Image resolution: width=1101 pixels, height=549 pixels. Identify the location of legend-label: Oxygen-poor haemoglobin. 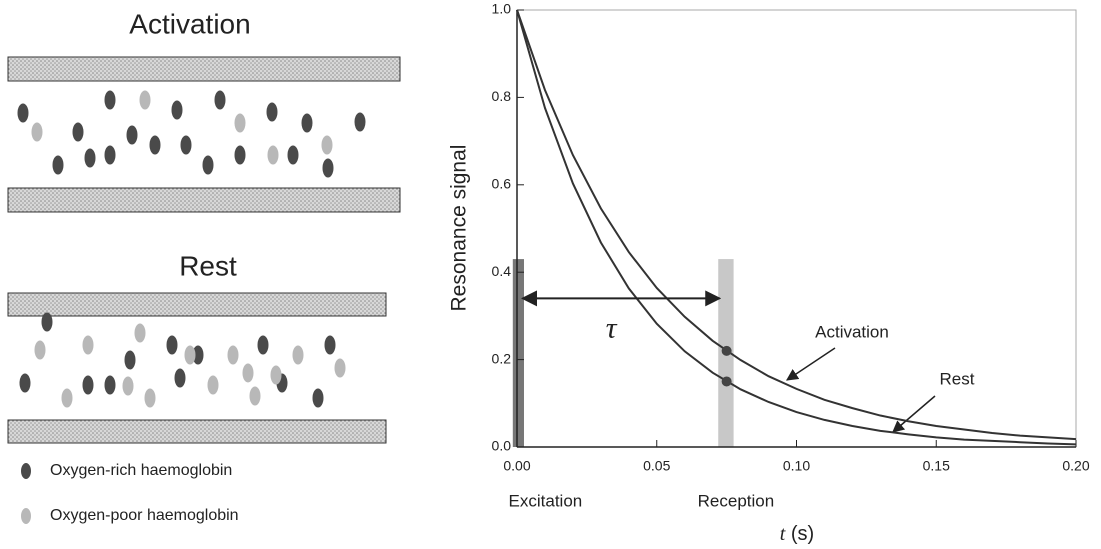
(144, 515).